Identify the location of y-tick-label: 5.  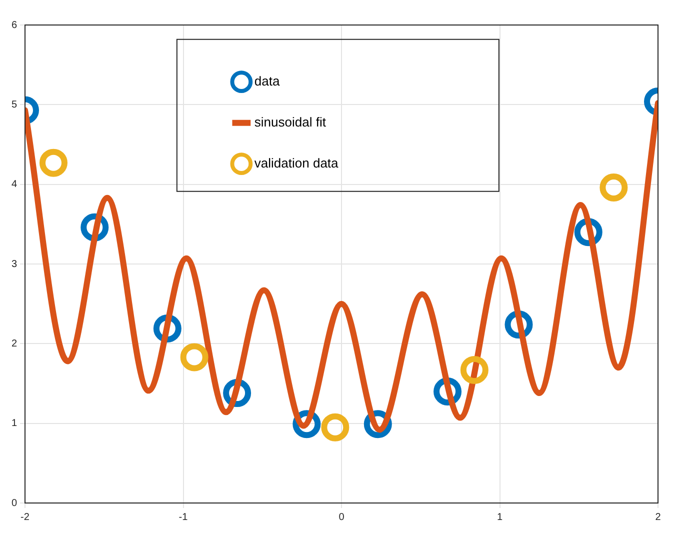
(14, 104).